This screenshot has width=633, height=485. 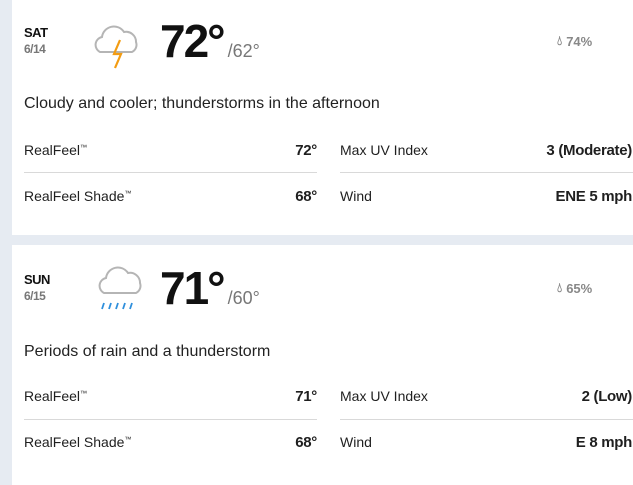 What do you see at coordinates (35, 296) in the screenshot?
I see `date-label: 6/15` at bounding box center [35, 296].